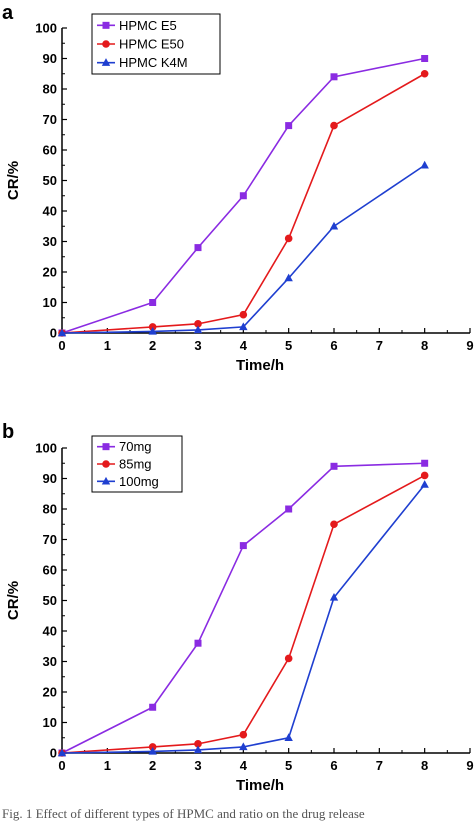 The image size is (474, 822). Describe the element at coordinates (151, 44) in the screenshot. I see `legend-label: HPMC E50` at that location.